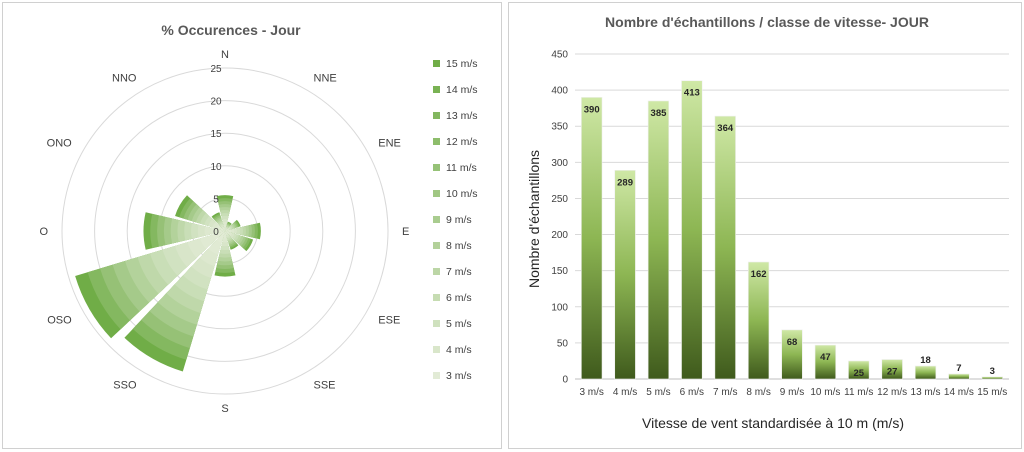 This screenshot has width=1024, height=452. What do you see at coordinates (992, 392) in the screenshot?
I see `x-tick-label: 15 m/s` at bounding box center [992, 392].